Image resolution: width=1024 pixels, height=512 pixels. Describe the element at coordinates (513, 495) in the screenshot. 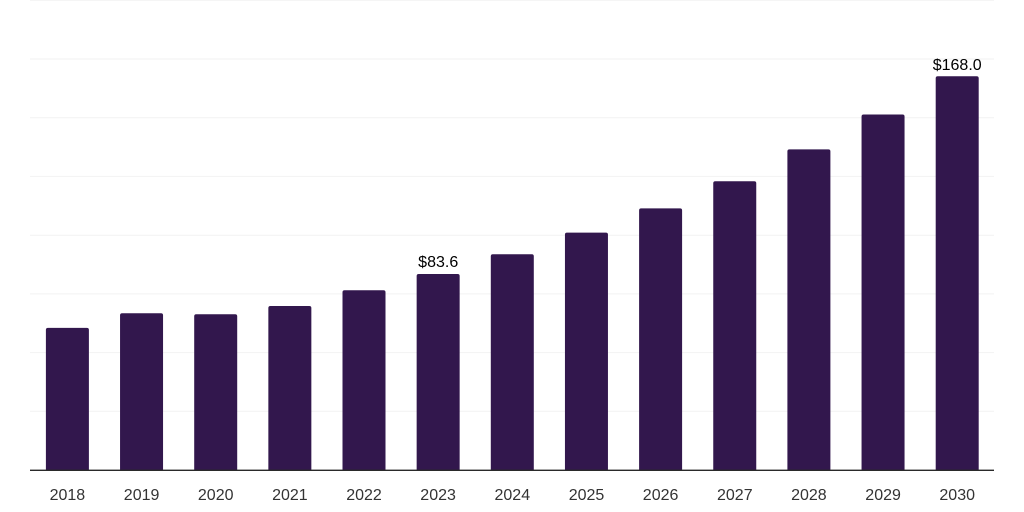

I see `svg-text: 2024` at that location.